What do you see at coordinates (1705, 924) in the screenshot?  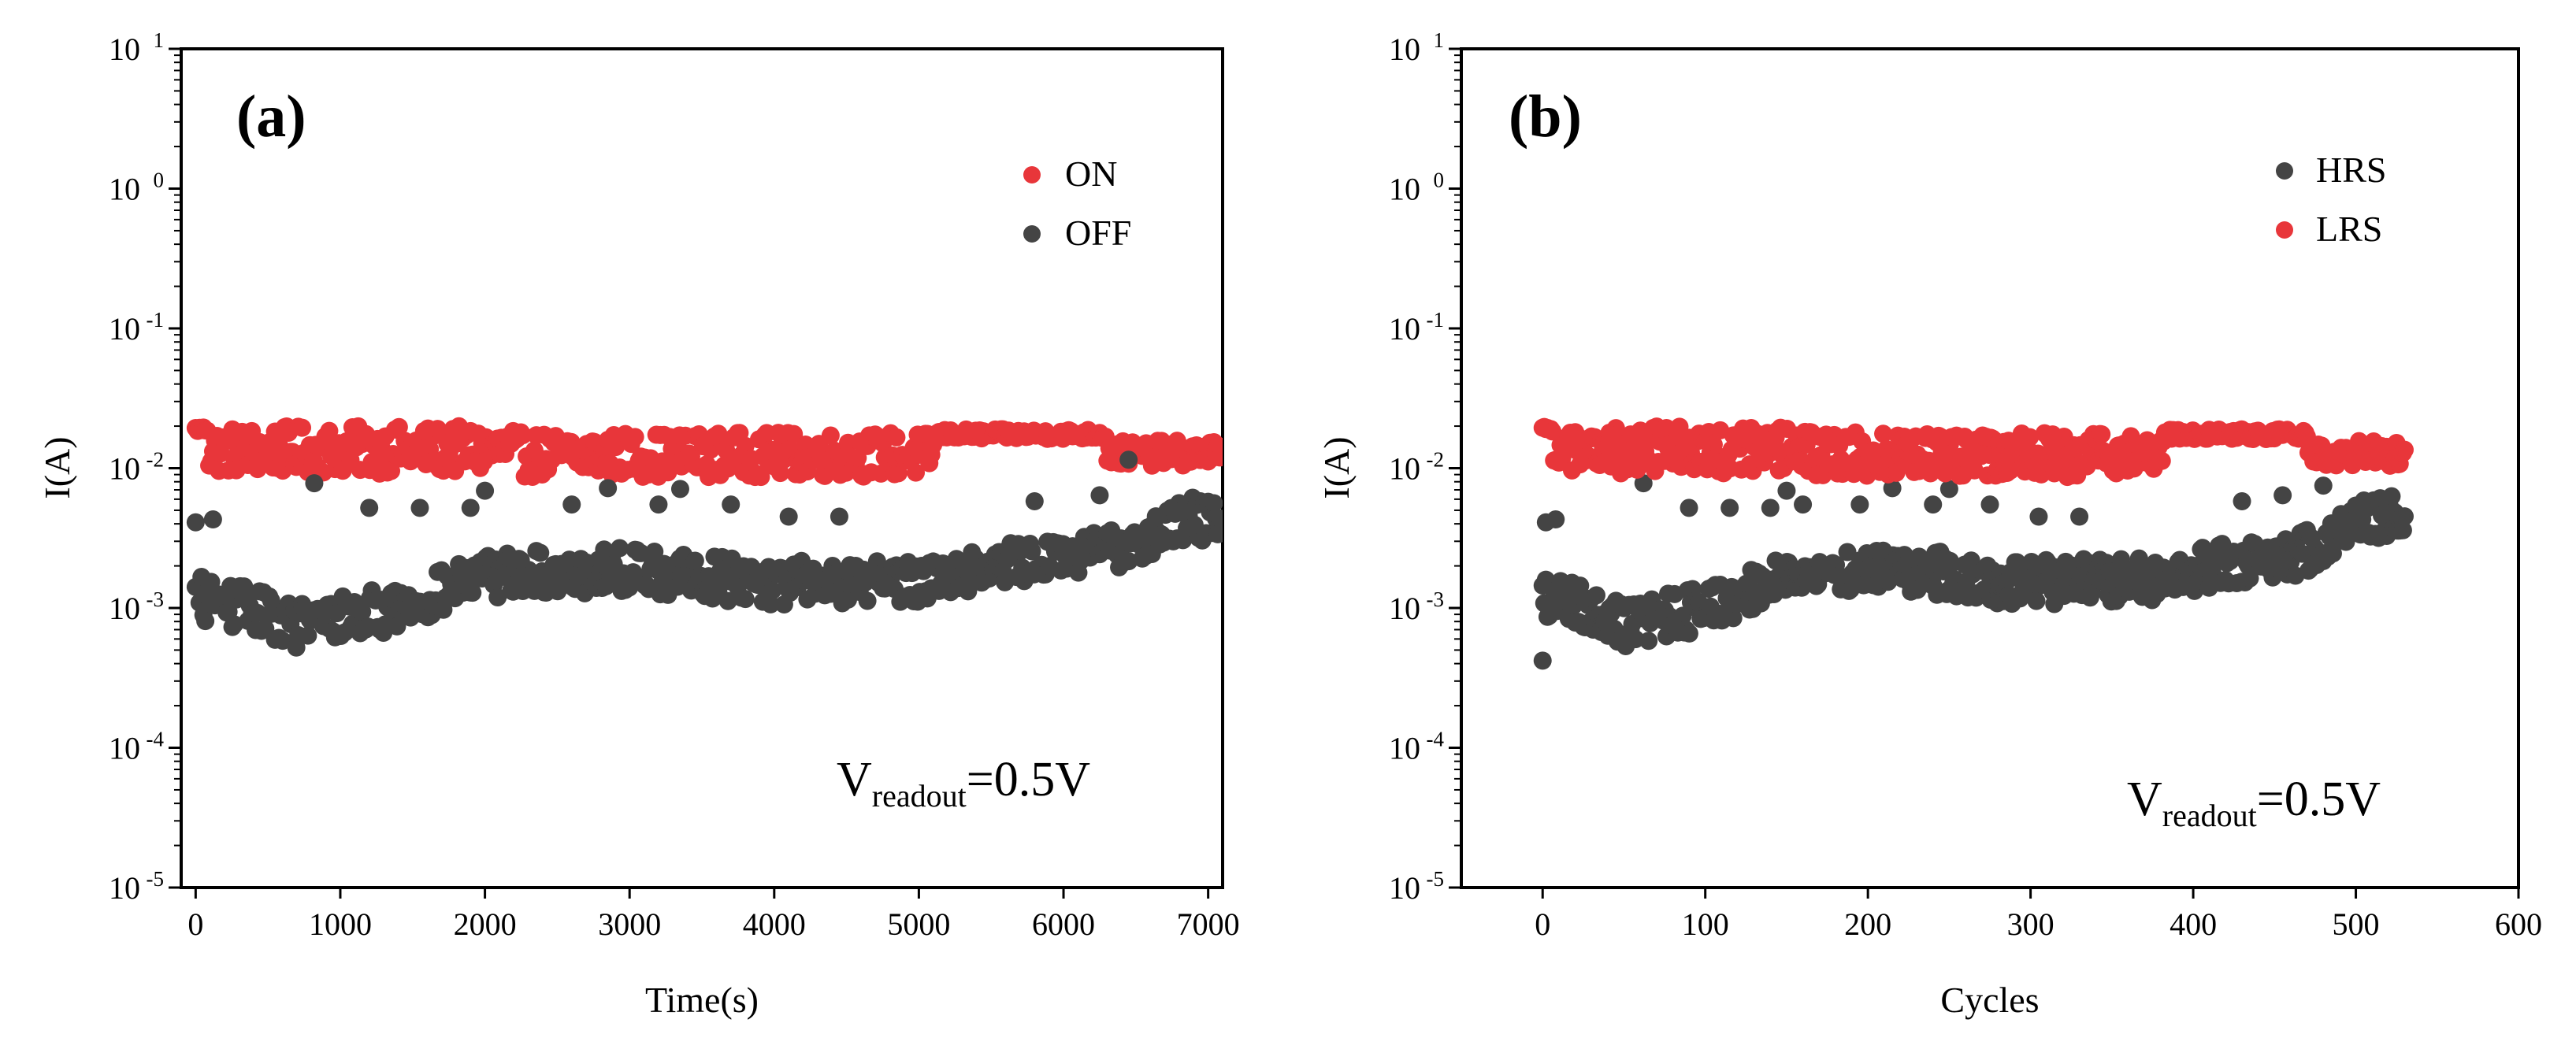 I see `x-tick-label-1: 100` at bounding box center [1705, 924].